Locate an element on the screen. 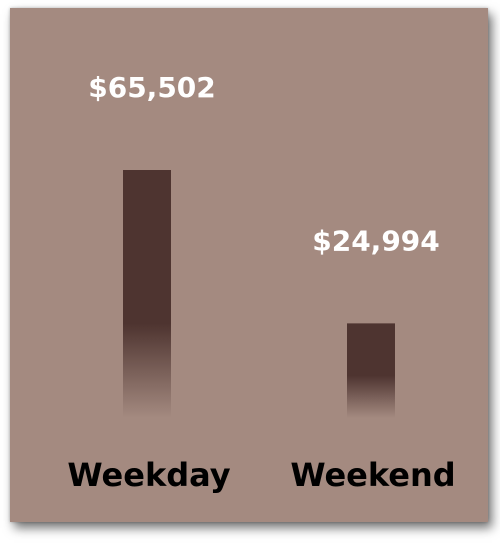 The image size is (500, 546). category-label-weekday: Weekday is located at coordinates (148, 475).